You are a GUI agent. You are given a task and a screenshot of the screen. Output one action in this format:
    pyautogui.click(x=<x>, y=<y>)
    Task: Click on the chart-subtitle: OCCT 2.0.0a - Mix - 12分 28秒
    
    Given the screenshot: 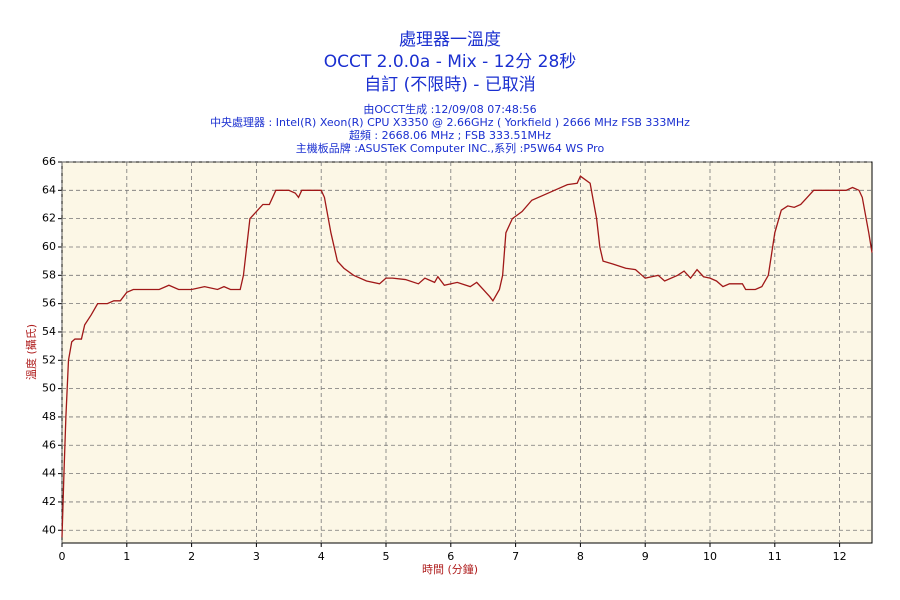 What is the action you would take?
    pyautogui.click(x=450, y=62)
    